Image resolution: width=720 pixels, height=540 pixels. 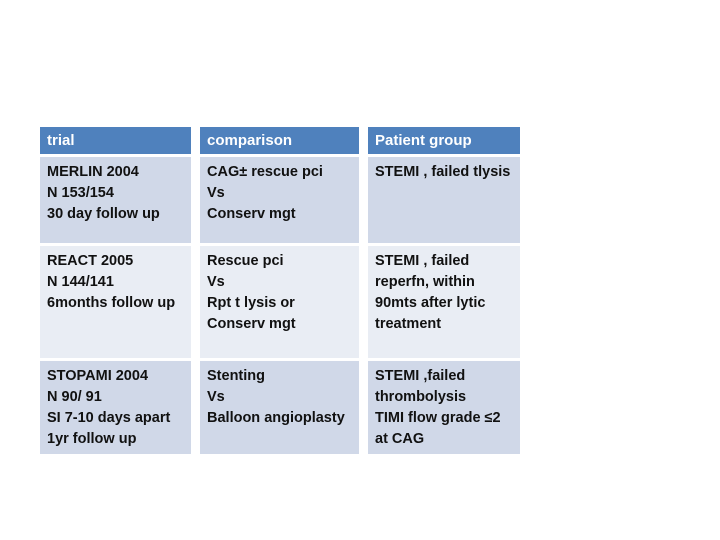 What do you see at coordinates (115, 200) in the screenshot?
I see `table-cell-row1-trial: MERLIN 2004 N 153/154 30 day follow up` at bounding box center [115, 200].